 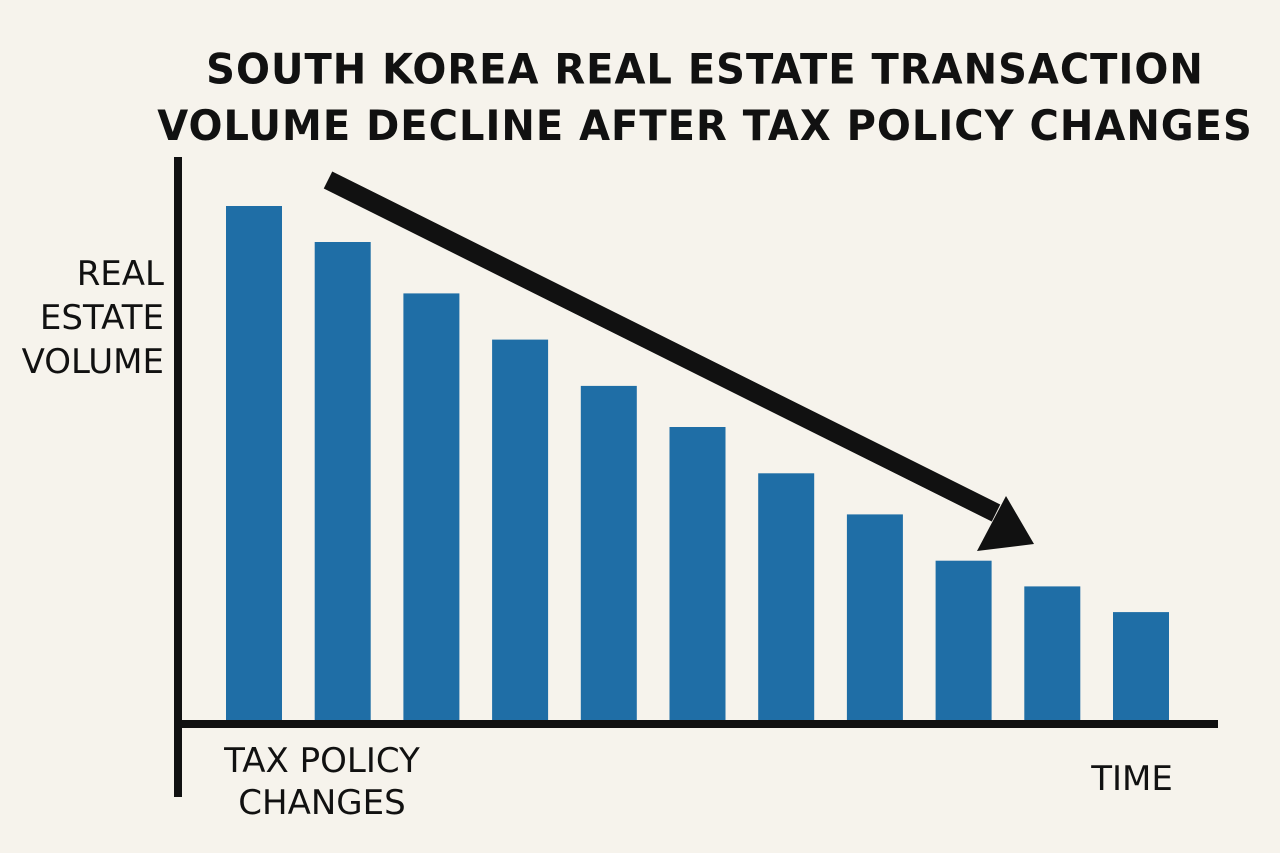 What do you see at coordinates (1005, 523) in the screenshot?
I see `trend-arrow-head` at bounding box center [1005, 523].